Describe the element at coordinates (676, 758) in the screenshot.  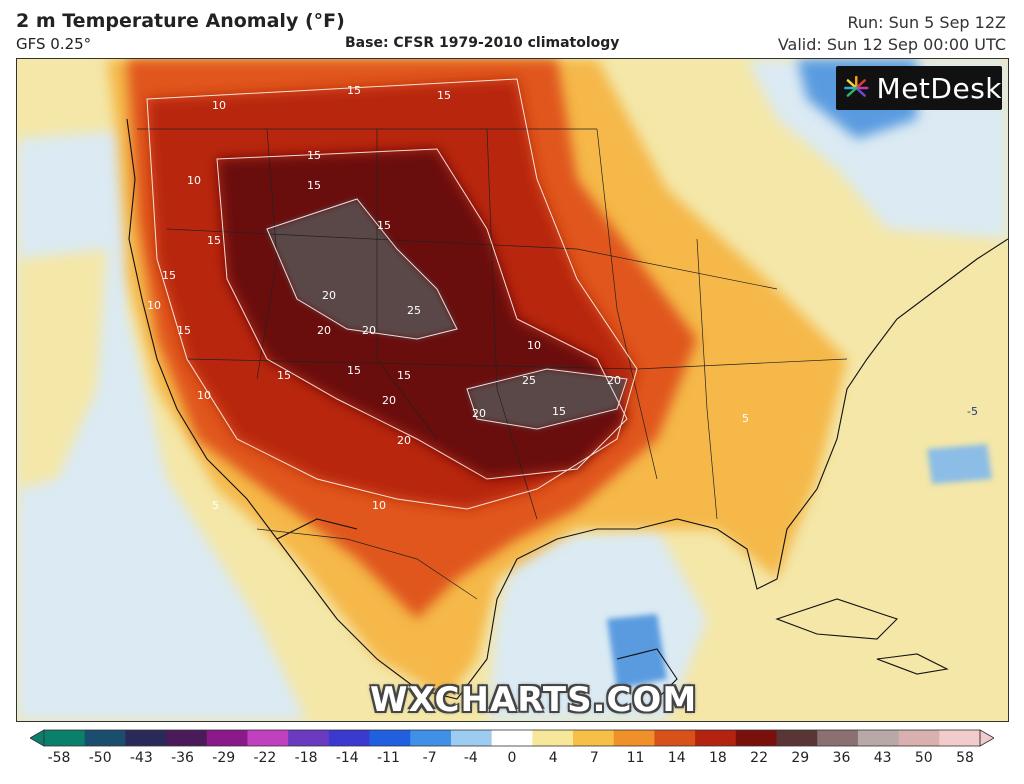
I see `colorbar-tick-label: 14` at that location.